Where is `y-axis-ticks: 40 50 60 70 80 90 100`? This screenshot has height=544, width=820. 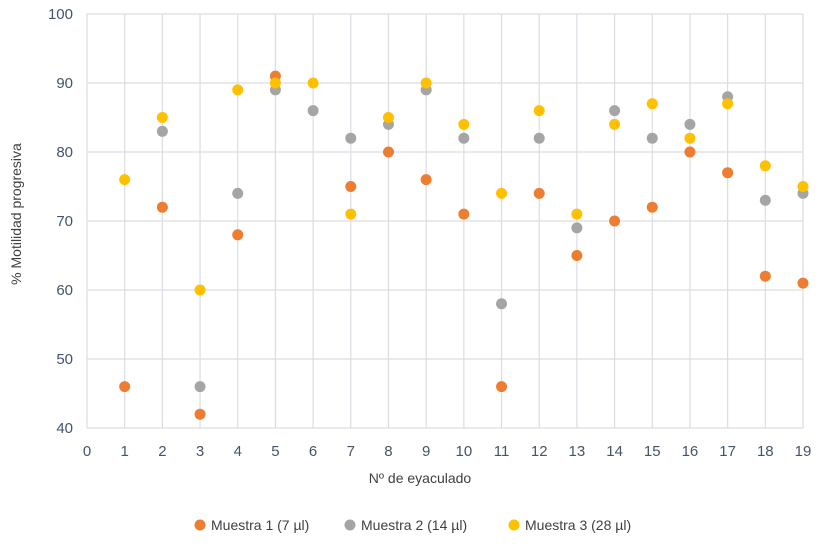
y-axis-ticks: 40 50 60 70 80 90 100 is located at coordinates (60, 221).